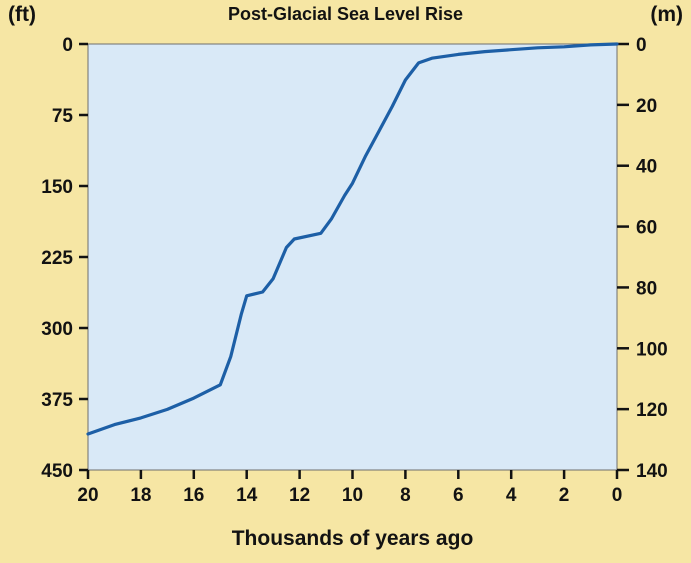  I want to click on x-tick-label: 16, so click(193, 495).